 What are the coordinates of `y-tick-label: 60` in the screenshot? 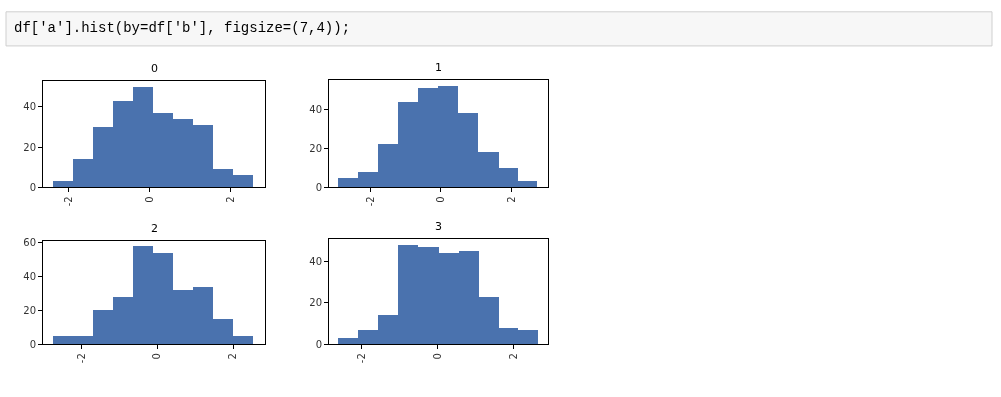 It's located at (29, 243).